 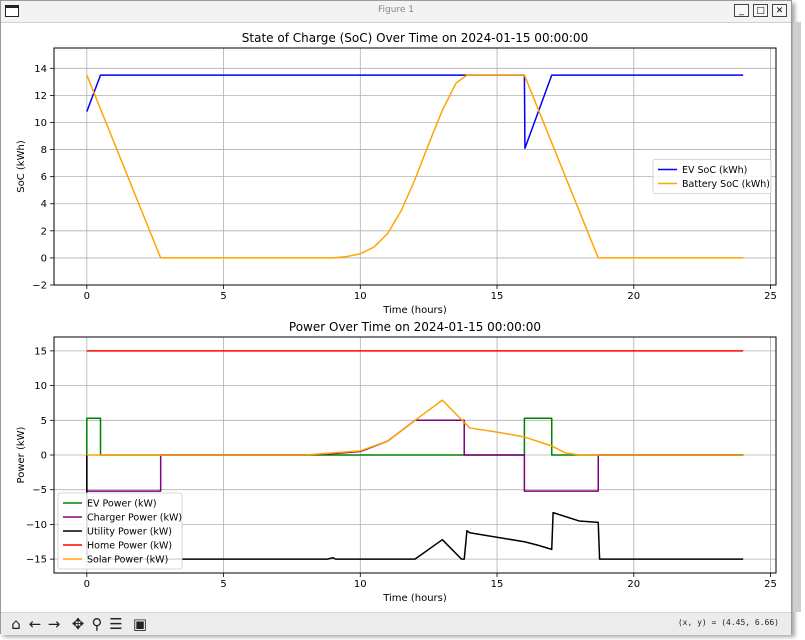 What do you see at coordinates (78, 624) in the screenshot?
I see `pan-icon: ✥` at bounding box center [78, 624].